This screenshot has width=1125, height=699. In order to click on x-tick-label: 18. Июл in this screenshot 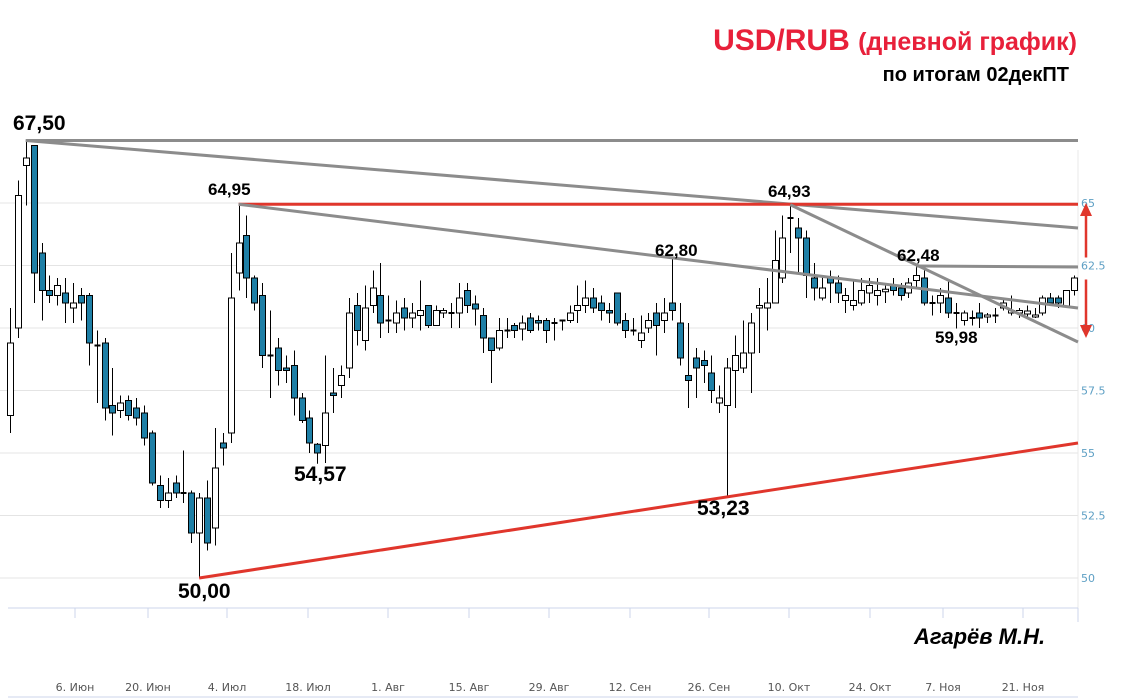, I will do `click(308, 687)`.